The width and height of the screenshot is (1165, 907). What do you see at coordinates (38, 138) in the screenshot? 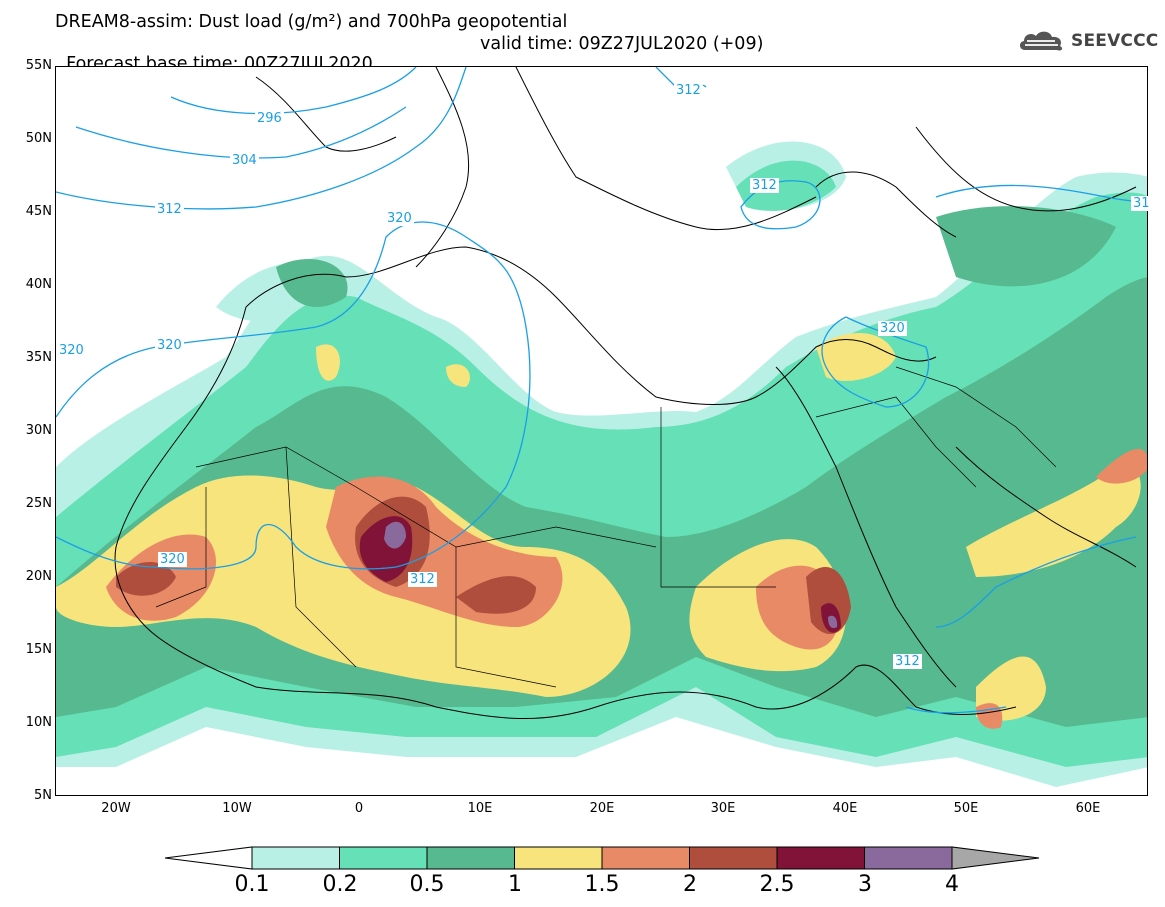
I see `lat-label: 50N` at bounding box center [38, 138].